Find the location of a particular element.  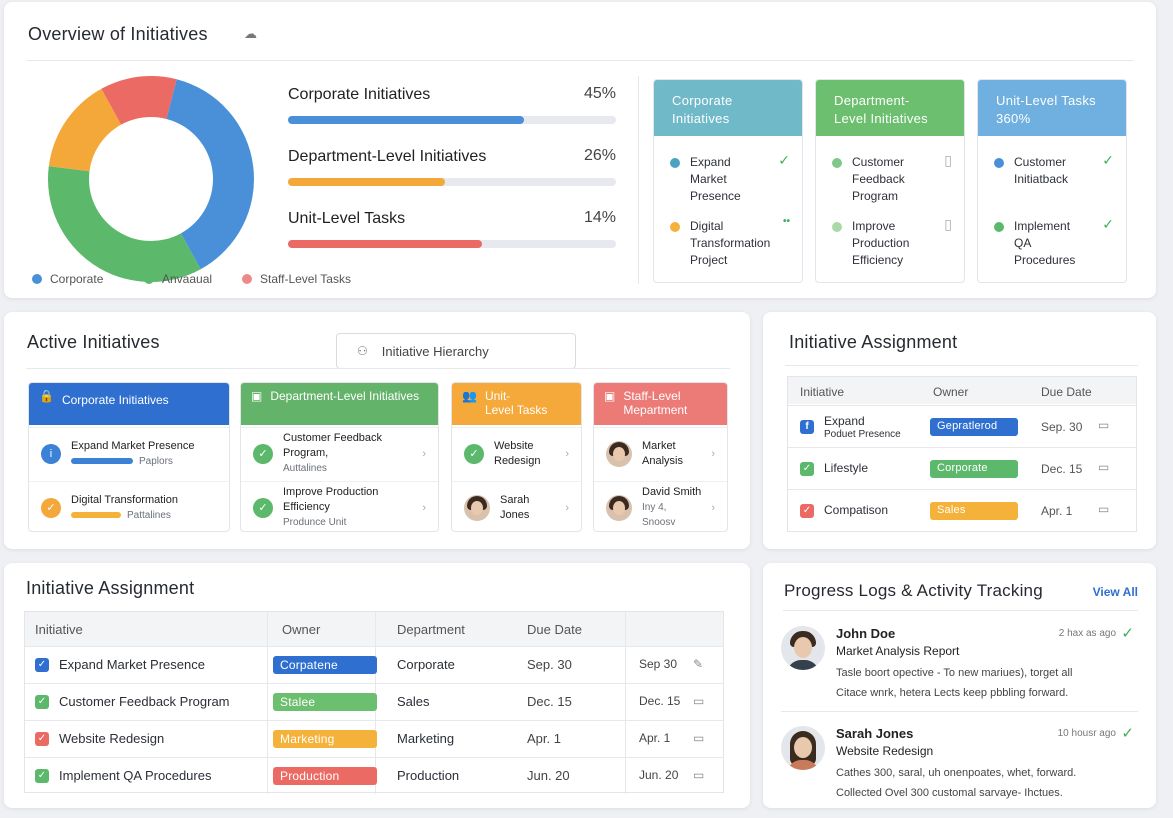

active-initiative-row: Sarah Jones › is located at coordinates (516, 506).